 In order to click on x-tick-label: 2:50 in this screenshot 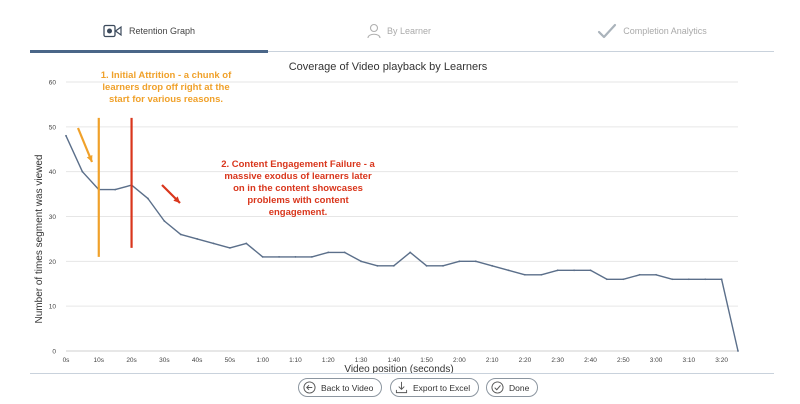, I will do `click(623, 360)`.